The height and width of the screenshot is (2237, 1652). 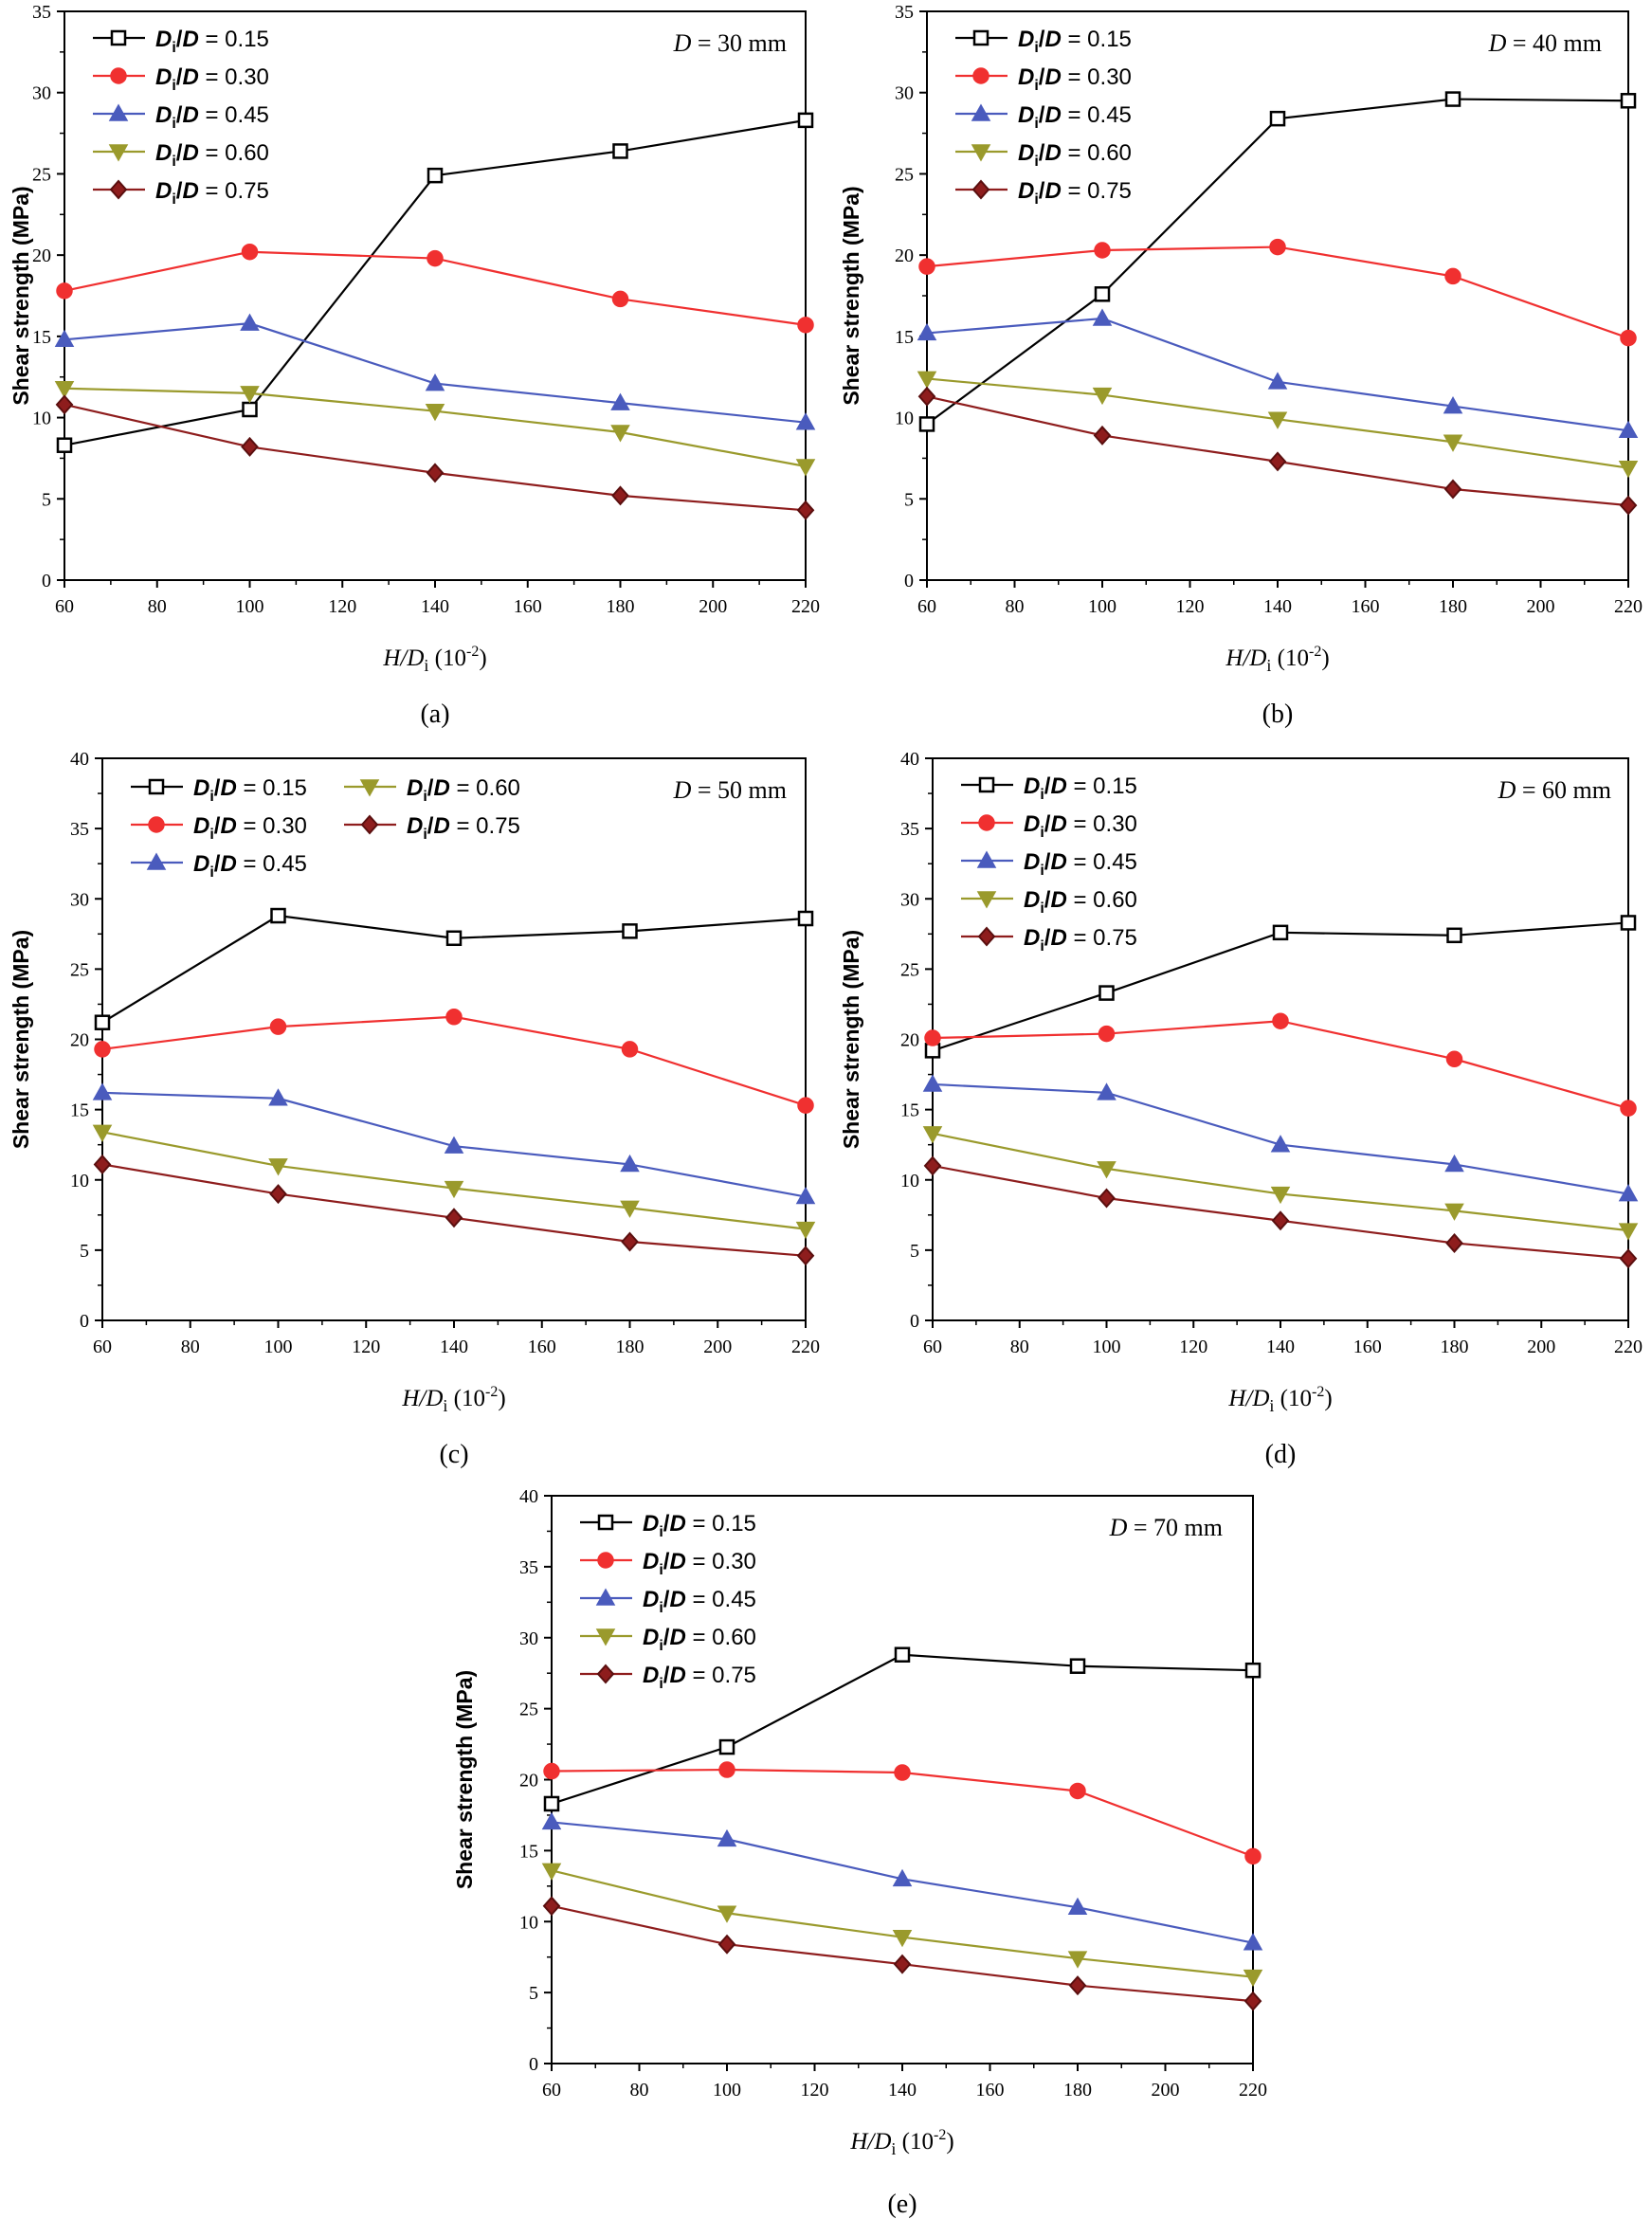 What do you see at coordinates (1278, 714) in the screenshot?
I see `panel-caption: (b)` at bounding box center [1278, 714].